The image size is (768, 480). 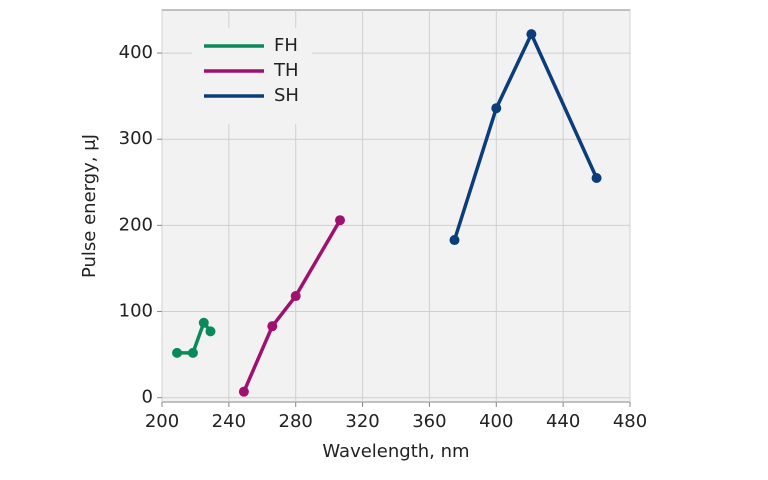 What do you see at coordinates (286, 70) in the screenshot?
I see `legend-label: TH` at bounding box center [286, 70].